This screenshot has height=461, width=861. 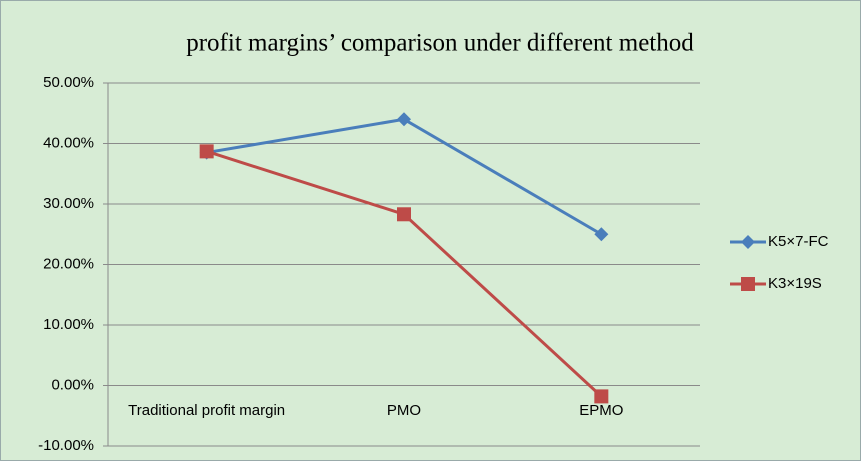 What do you see at coordinates (66, 445) in the screenshot?
I see `y-tick-label: -10.00%` at bounding box center [66, 445].